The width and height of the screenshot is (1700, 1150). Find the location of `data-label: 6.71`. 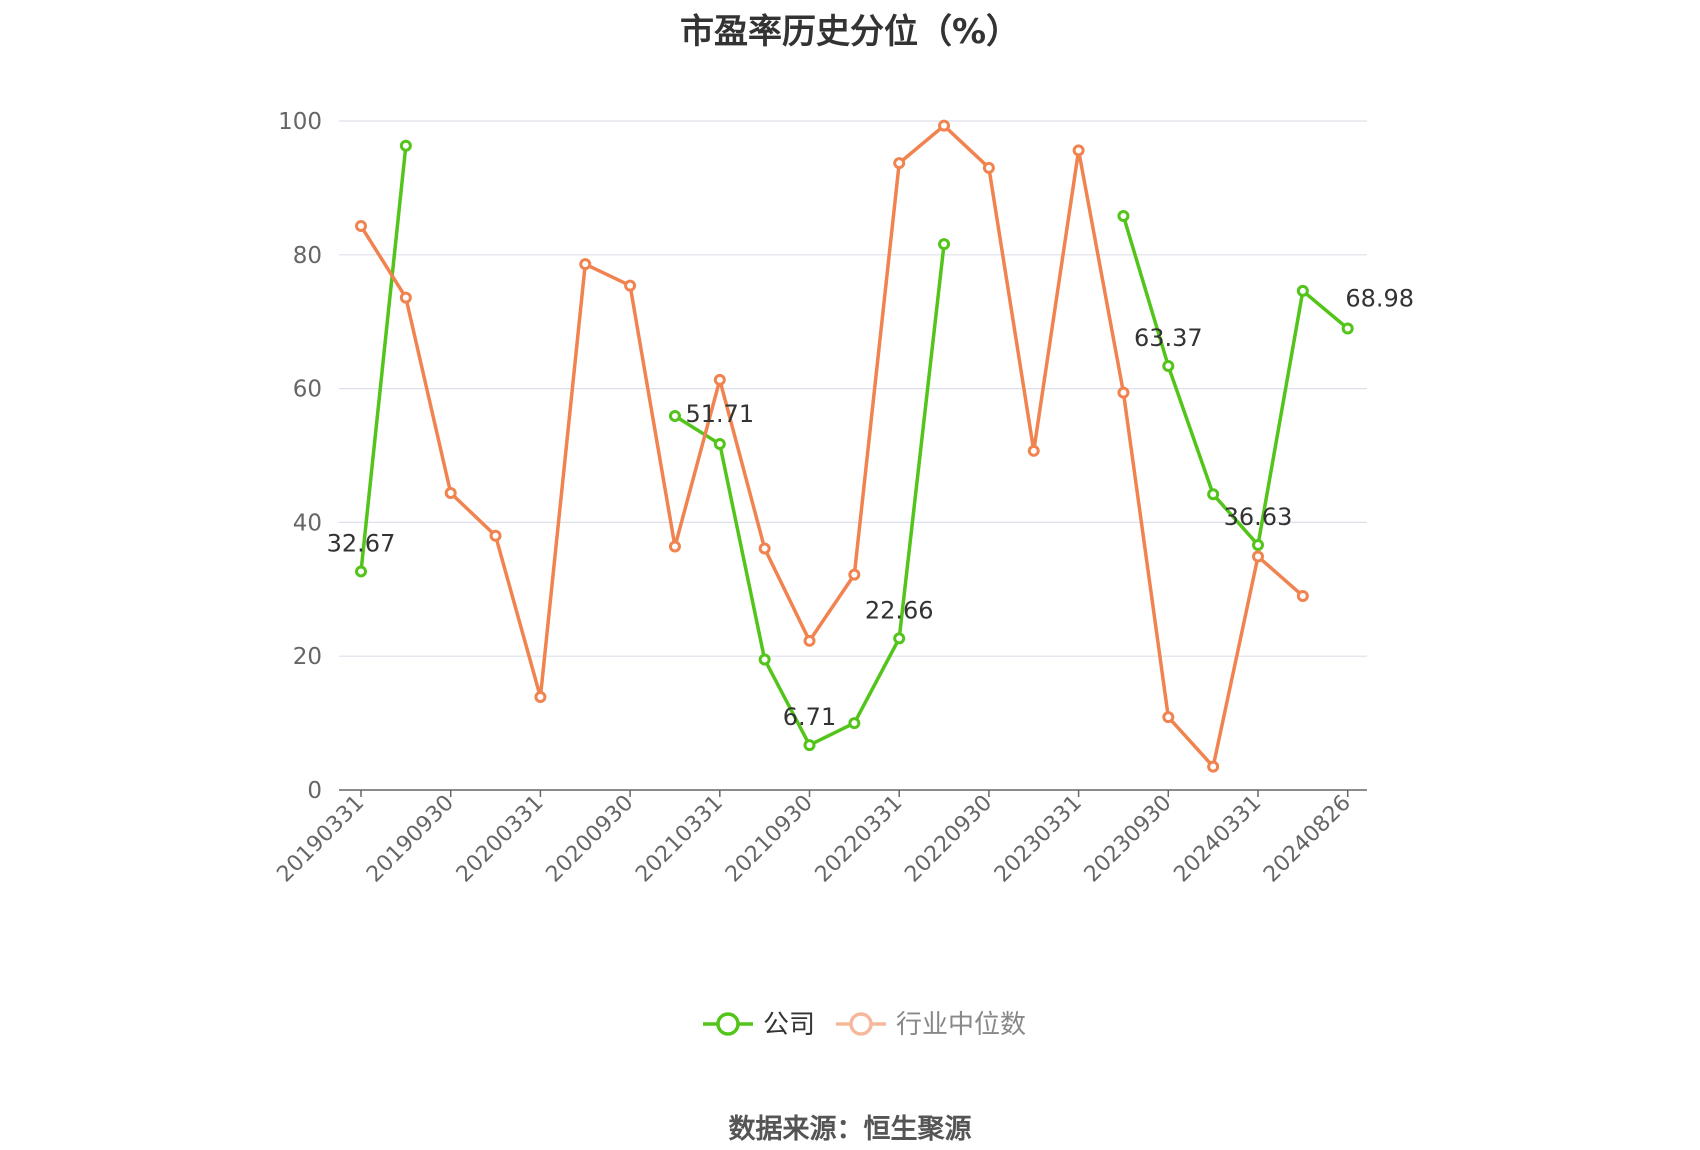

data-label: 6.71 is located at coordinates (809, 717).